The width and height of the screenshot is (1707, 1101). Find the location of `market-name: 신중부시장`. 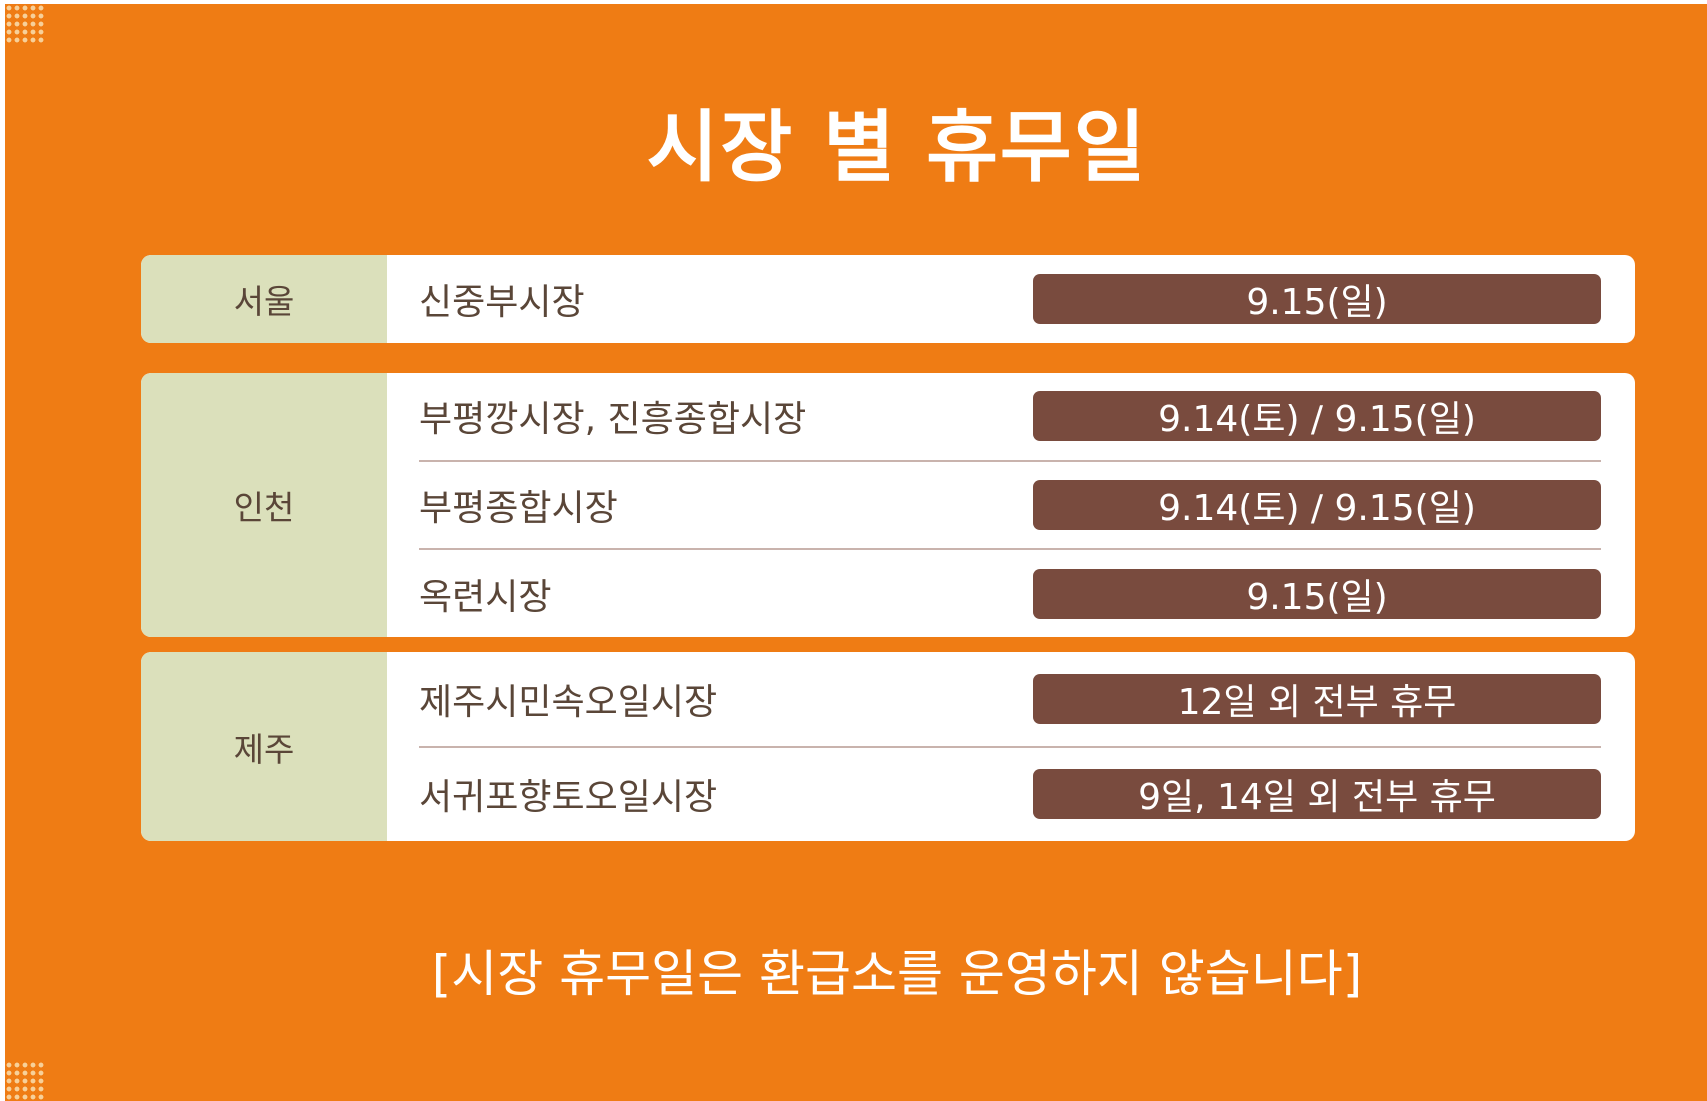

market-name: 신중부시장 is located at coordinates (502, 302).